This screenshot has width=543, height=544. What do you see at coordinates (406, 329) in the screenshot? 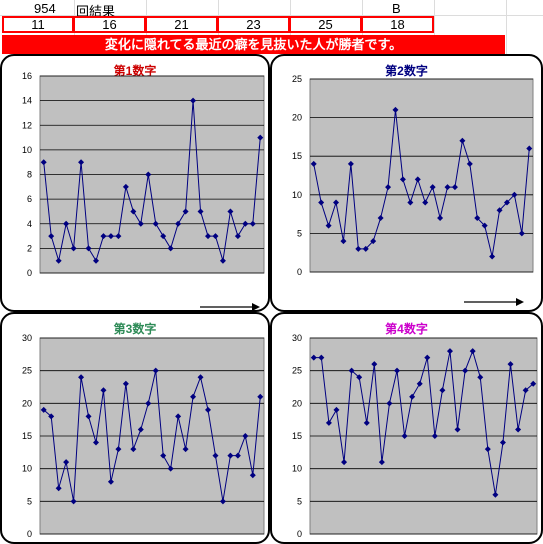
I see `chart-4-title: 第4数字` at bounding box center [406, 329].